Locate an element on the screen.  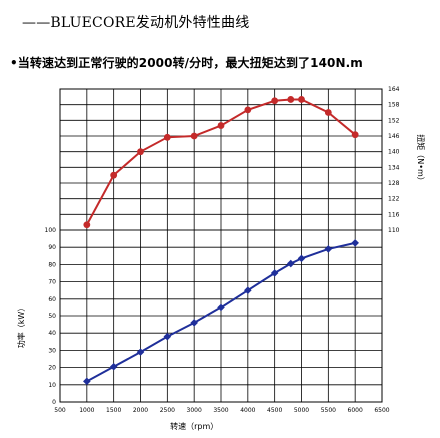
x-tick-label: 4500 is located at coordinates (274, 410).